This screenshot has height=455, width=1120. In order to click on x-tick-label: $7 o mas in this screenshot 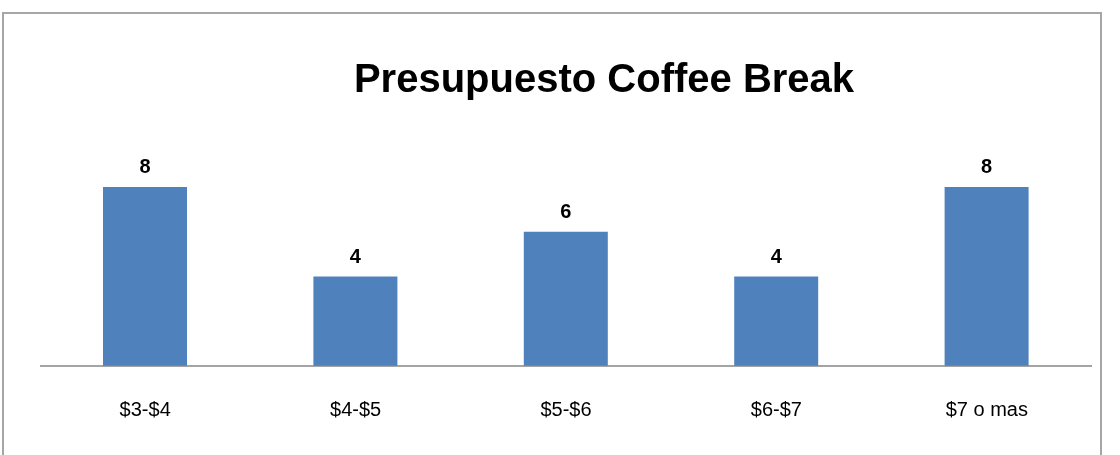, I will do `click(986, 409)`.